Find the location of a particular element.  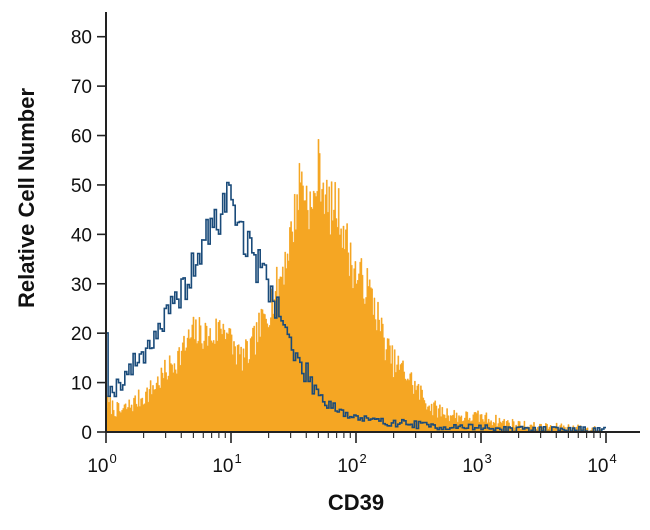

y-tick-label: 40 is located at coordinates (81, 235).